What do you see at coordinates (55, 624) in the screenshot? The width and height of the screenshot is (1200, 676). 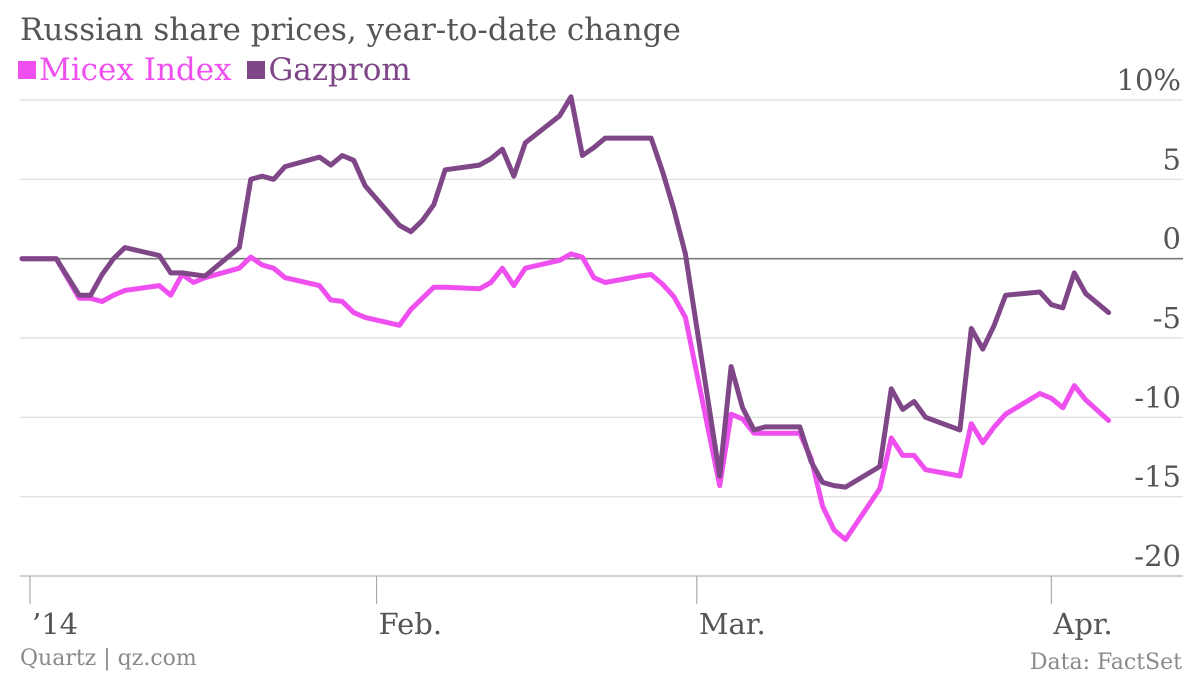 I see `x-tick-label: ’14` at bounding box center [55, 624].